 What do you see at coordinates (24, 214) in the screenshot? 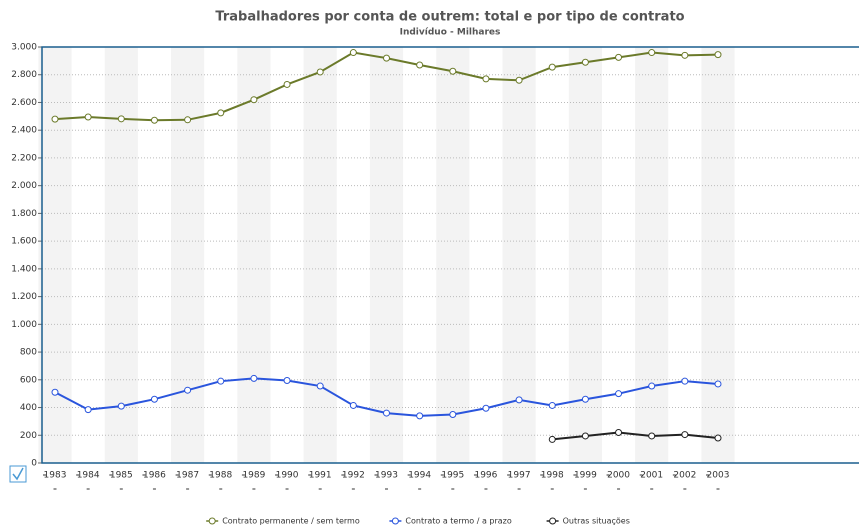
I see `y-tick-label: 1.800` at bounding box center [24, 214].